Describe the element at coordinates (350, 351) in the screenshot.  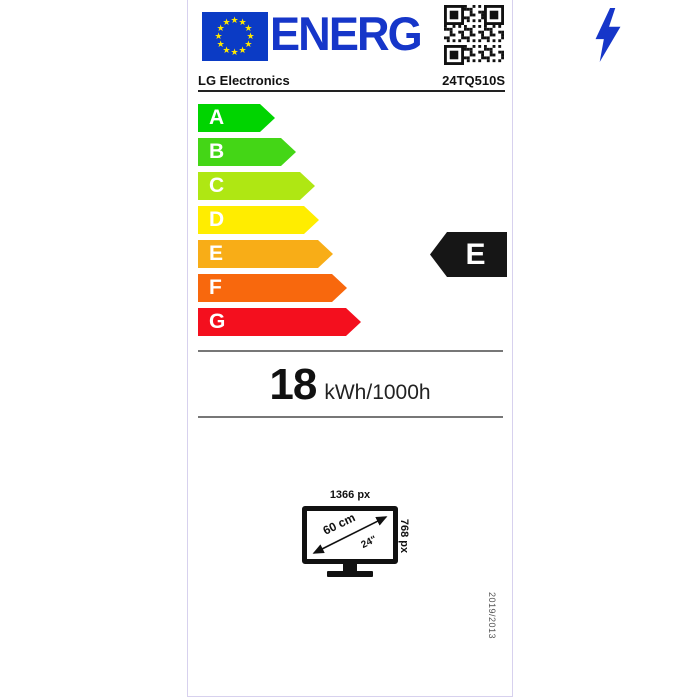
I see `consumption-divider-top` at that location.